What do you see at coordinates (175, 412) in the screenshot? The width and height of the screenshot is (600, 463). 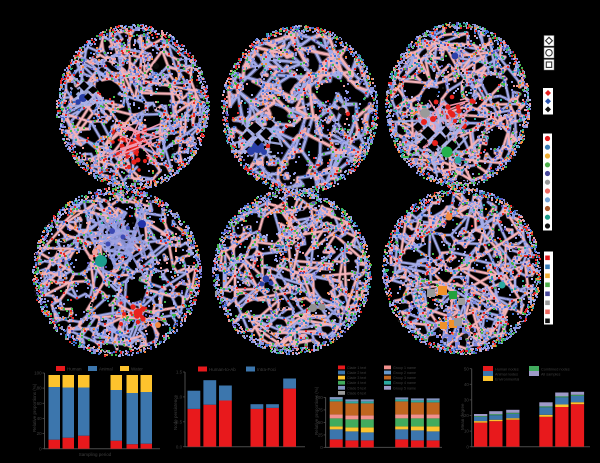 I see `svg-text: Node persistence` at bounding box center [175, 412].